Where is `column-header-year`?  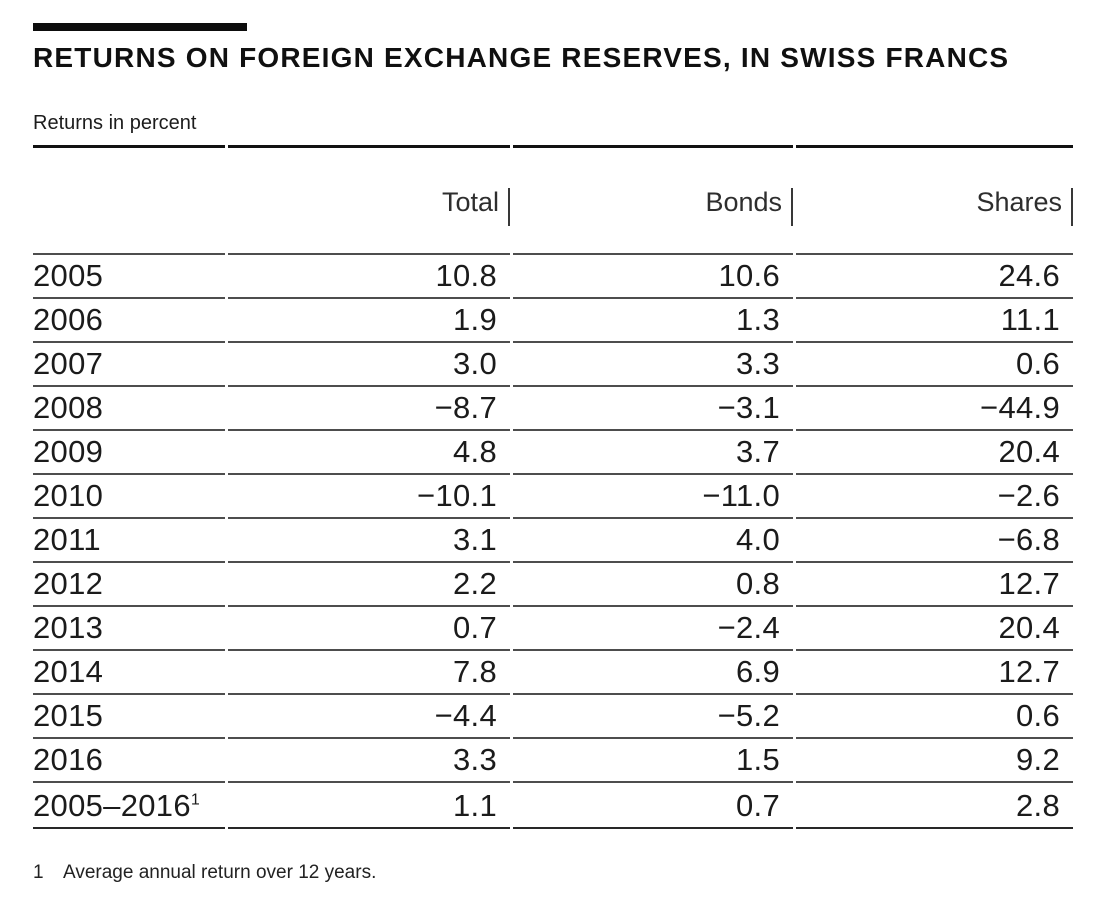 column-header-year is located at coordinates (129, 199).